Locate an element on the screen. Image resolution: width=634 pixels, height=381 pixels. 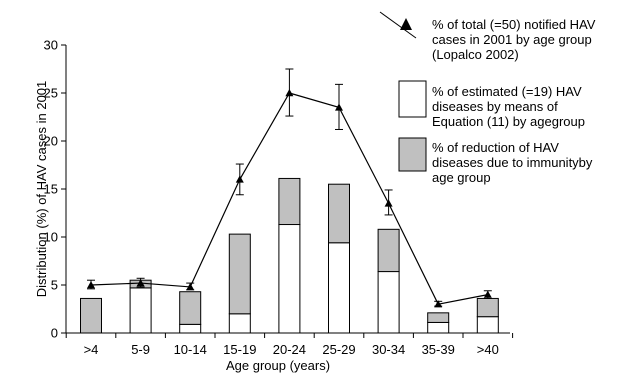
legend-label-line: cases in 2001 by age group is located at coordinates (512, 39).